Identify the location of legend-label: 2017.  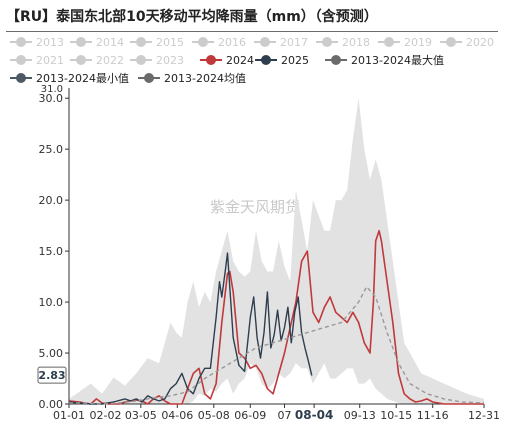
(294, 42).